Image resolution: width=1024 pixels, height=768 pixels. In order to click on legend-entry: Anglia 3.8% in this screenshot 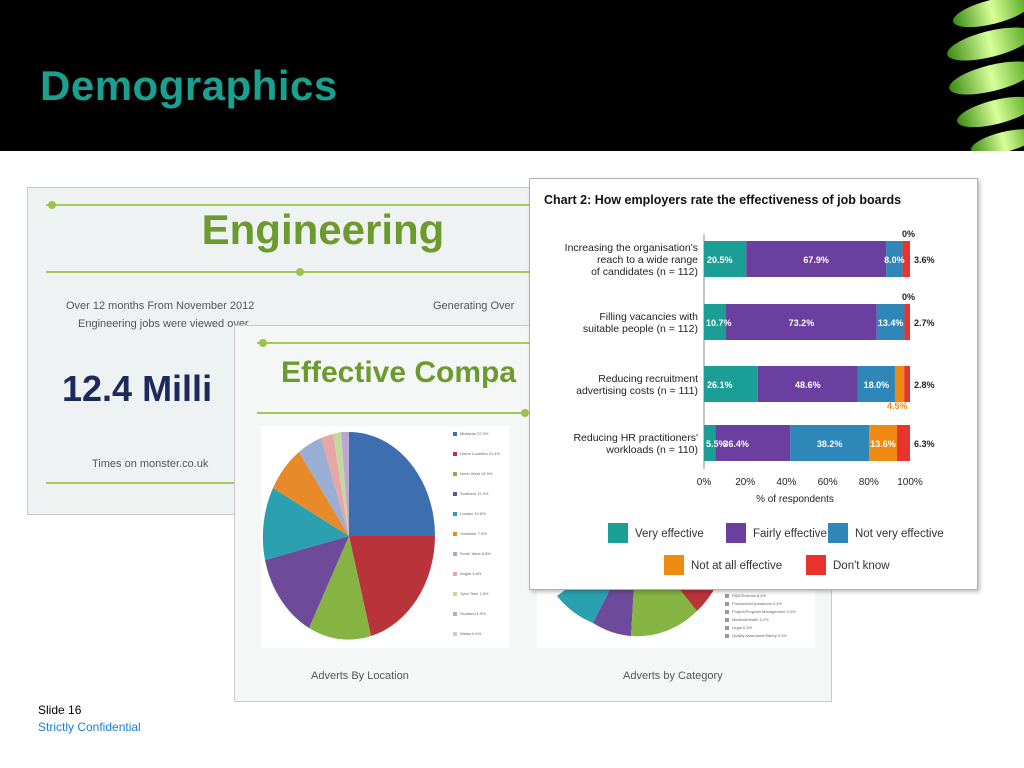, I will do `click(476, 580)`.